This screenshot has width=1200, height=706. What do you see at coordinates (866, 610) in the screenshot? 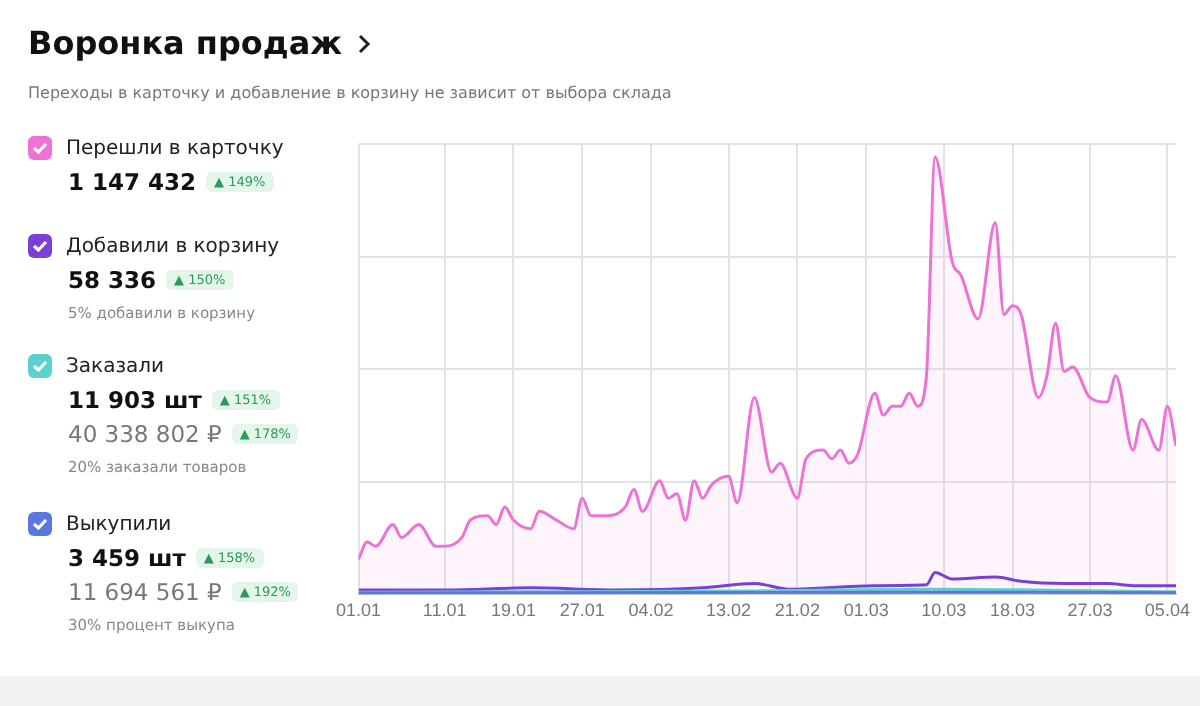
I see `x-tick-label: 01.03` at bounding box center [866, 610].